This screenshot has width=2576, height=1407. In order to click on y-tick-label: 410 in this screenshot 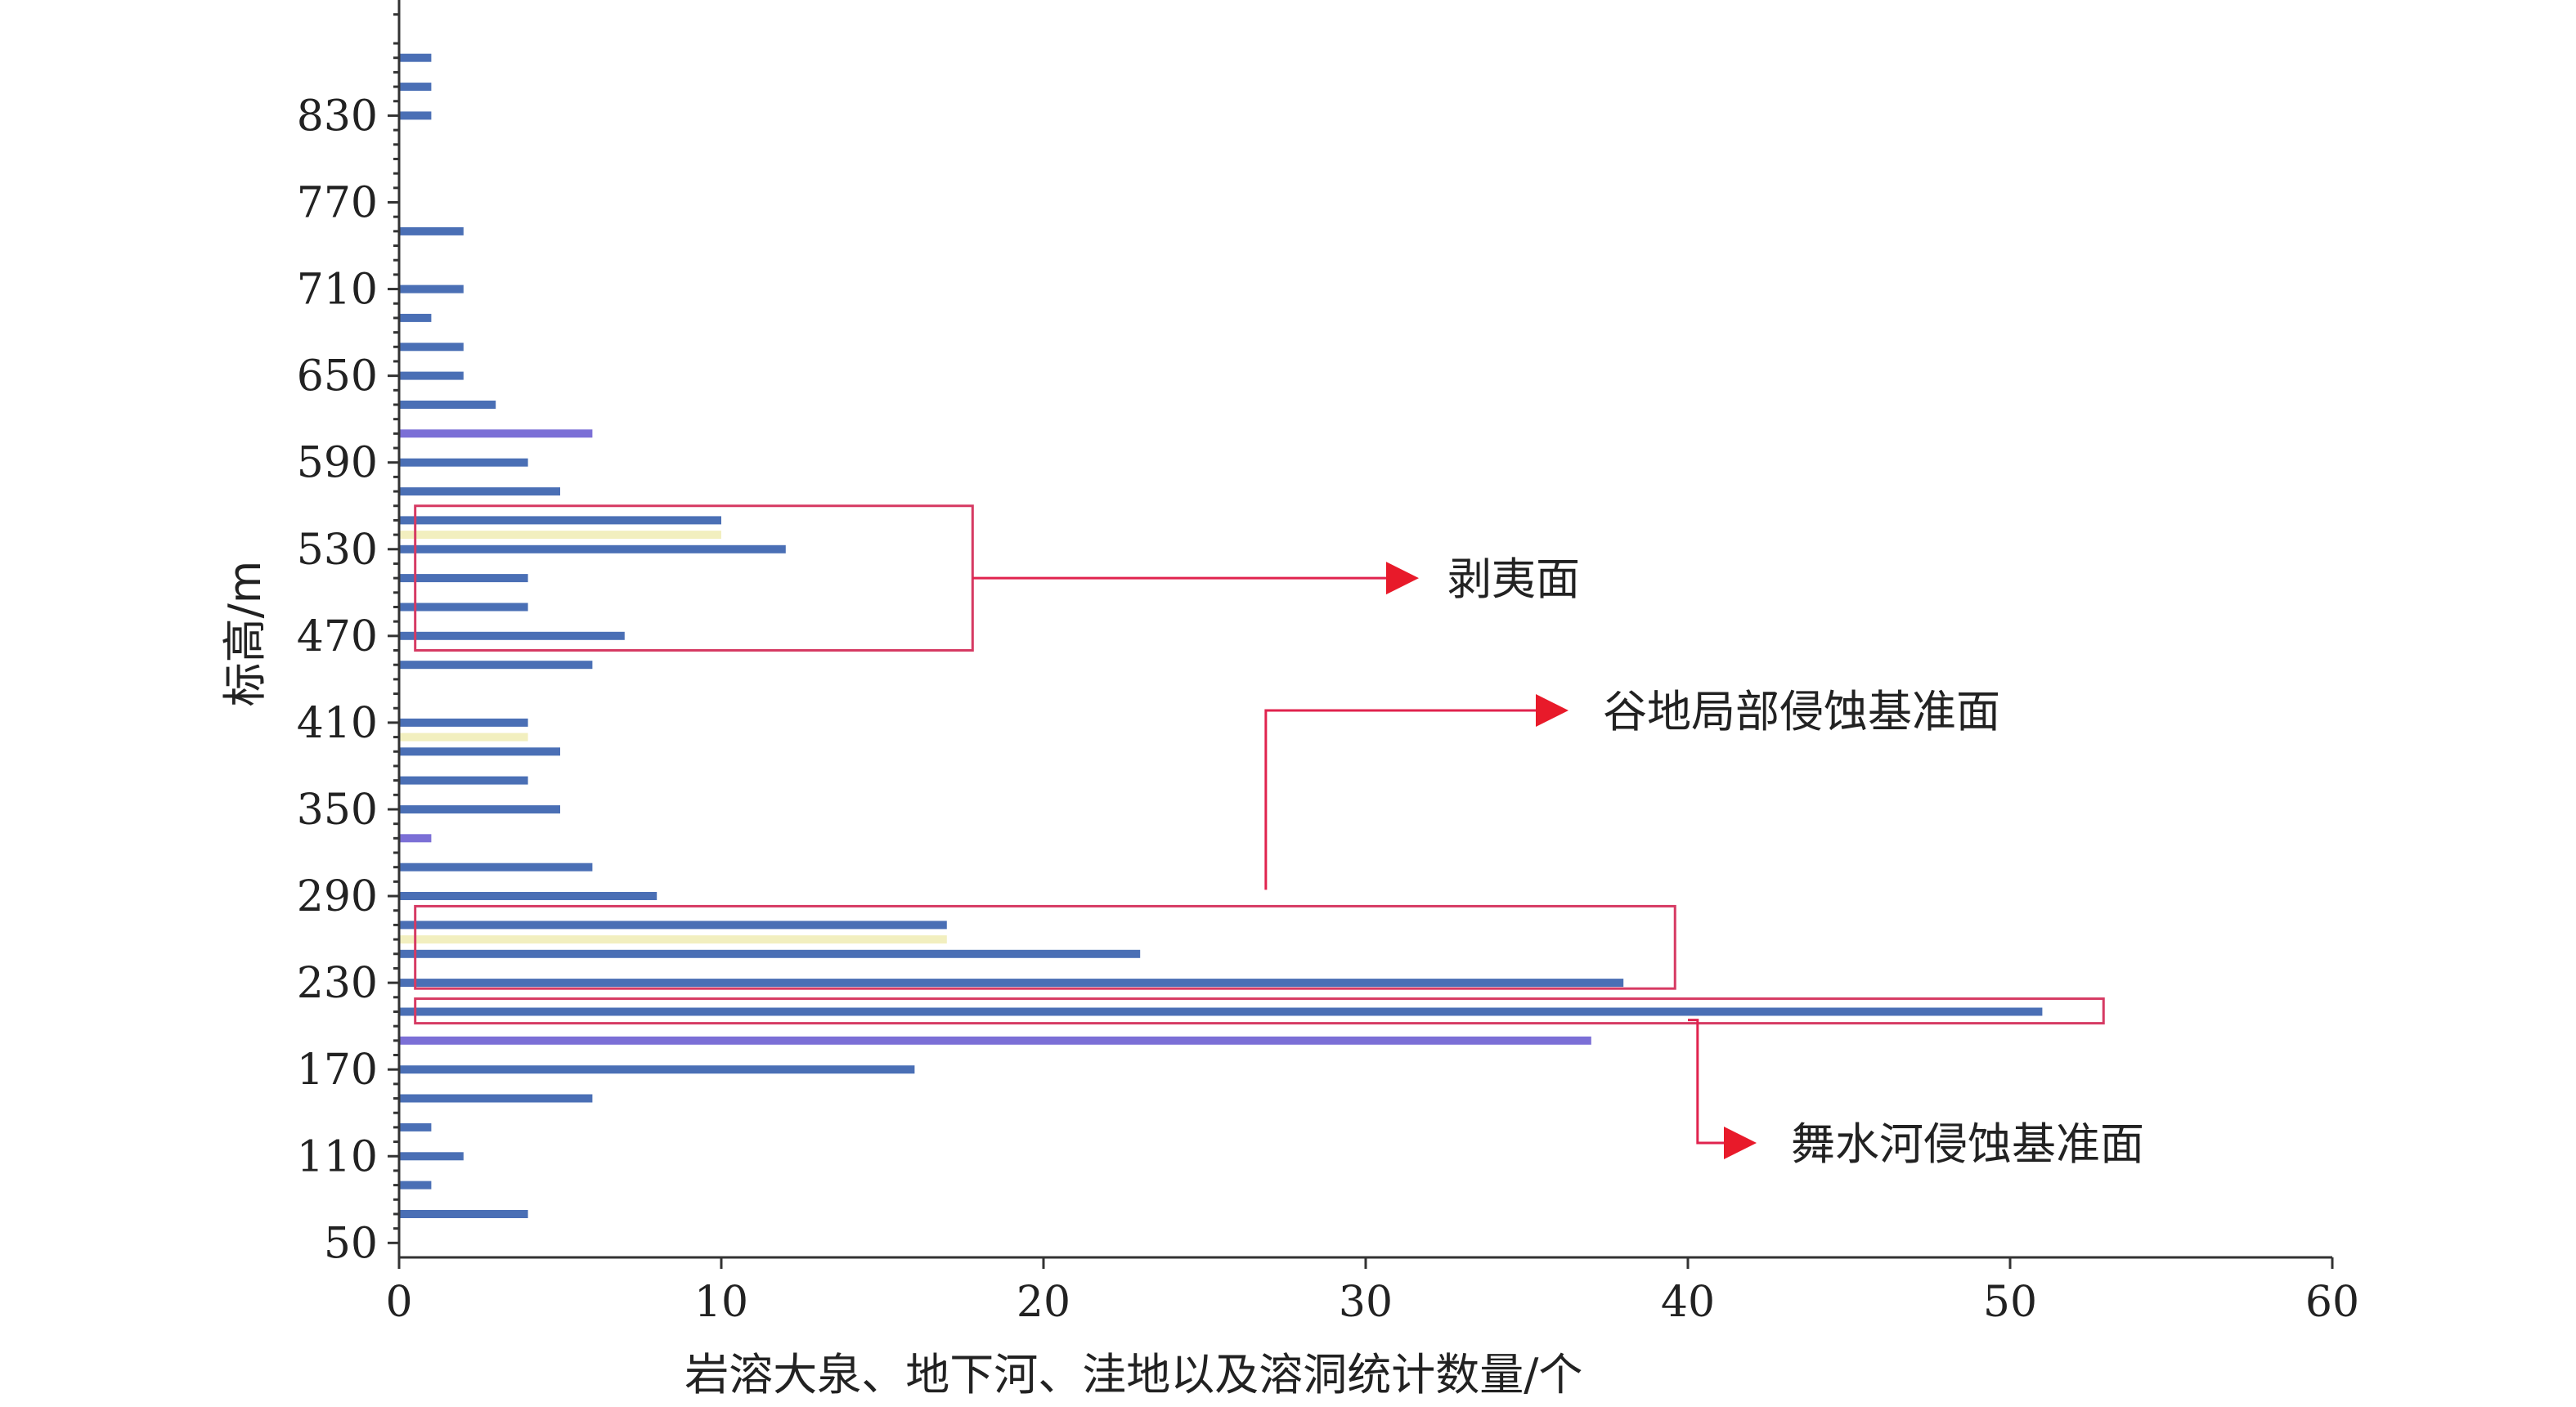, I will do `click(337, 723)`.